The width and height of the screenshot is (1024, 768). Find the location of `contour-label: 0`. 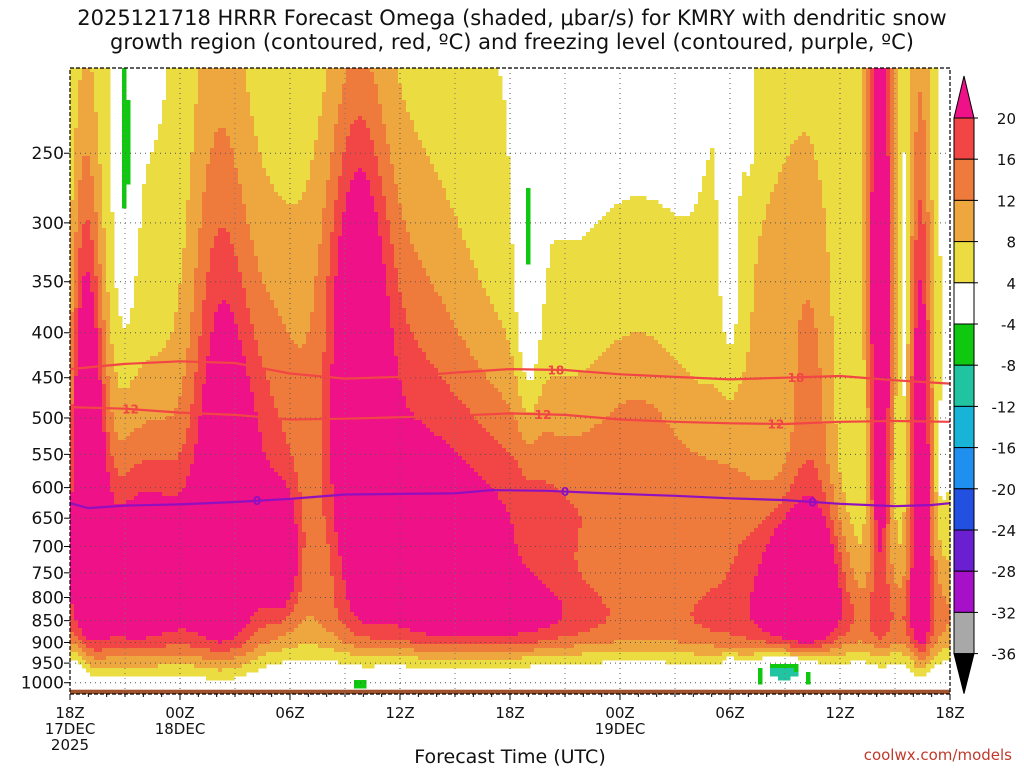

contour-label: 0 is located at coordinates (257, 501).